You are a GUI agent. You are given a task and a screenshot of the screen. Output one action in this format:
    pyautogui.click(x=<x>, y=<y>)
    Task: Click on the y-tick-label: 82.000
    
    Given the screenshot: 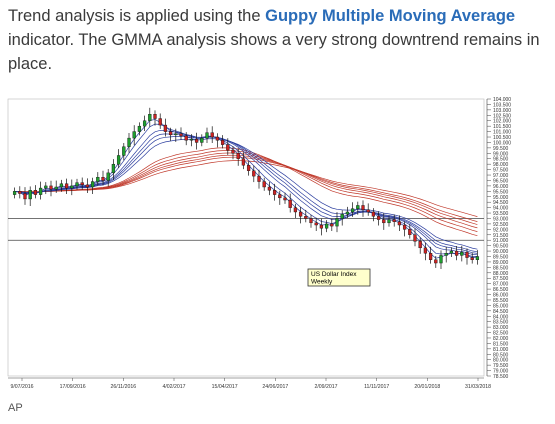 What is the action you would take?
    pyautogui.click(x=501, y=339)
    